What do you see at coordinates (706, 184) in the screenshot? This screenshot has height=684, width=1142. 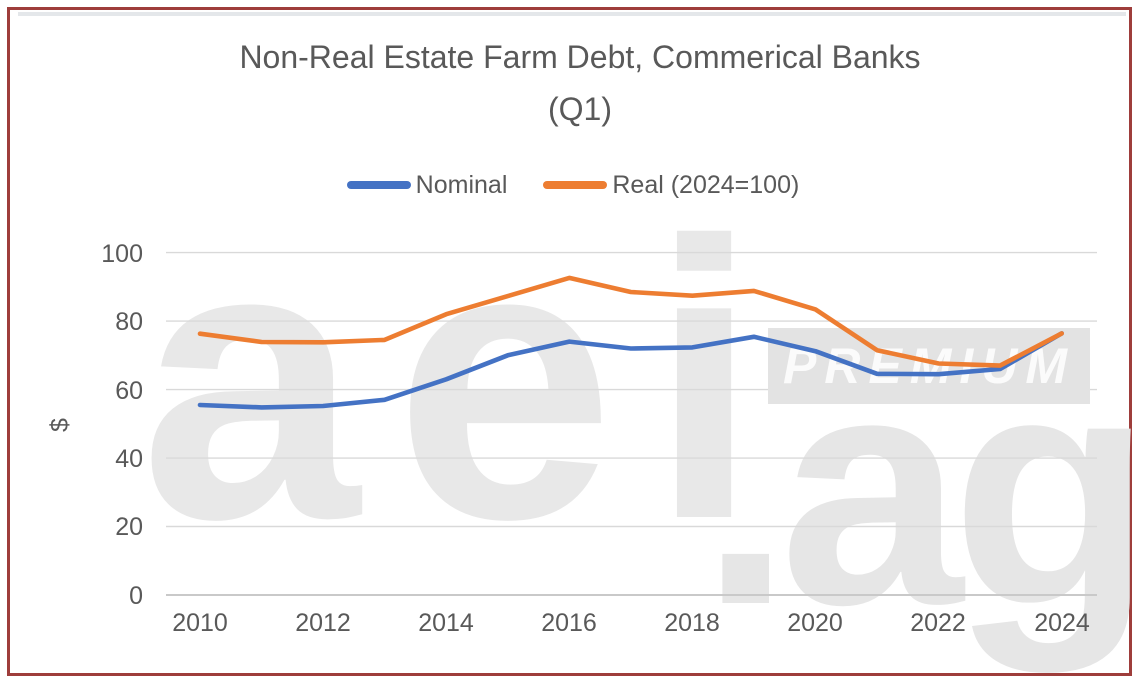 I see `legend-label-real: Real (2024=100)` at bounding box center [706, 184].